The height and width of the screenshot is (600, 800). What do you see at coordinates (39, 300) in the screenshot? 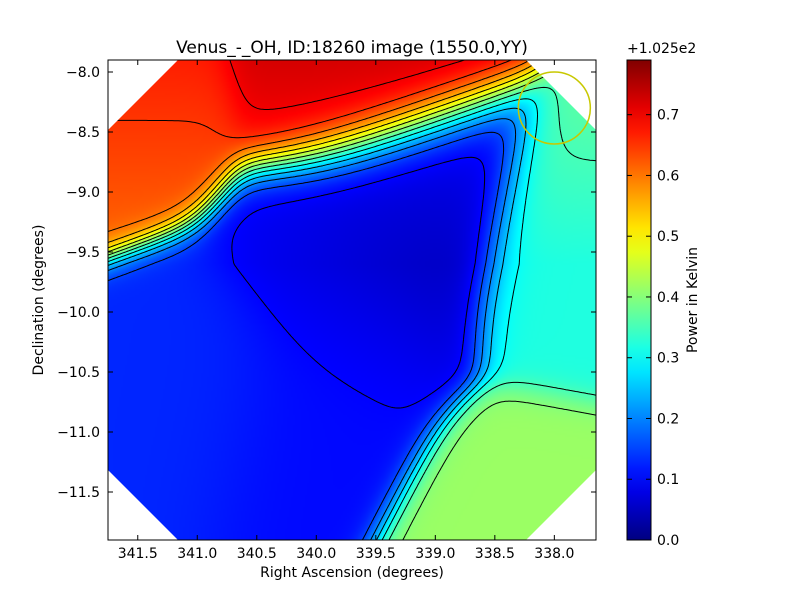
I see `y-axis-label: Declination (degrees)` at bounding box center [39, 300].